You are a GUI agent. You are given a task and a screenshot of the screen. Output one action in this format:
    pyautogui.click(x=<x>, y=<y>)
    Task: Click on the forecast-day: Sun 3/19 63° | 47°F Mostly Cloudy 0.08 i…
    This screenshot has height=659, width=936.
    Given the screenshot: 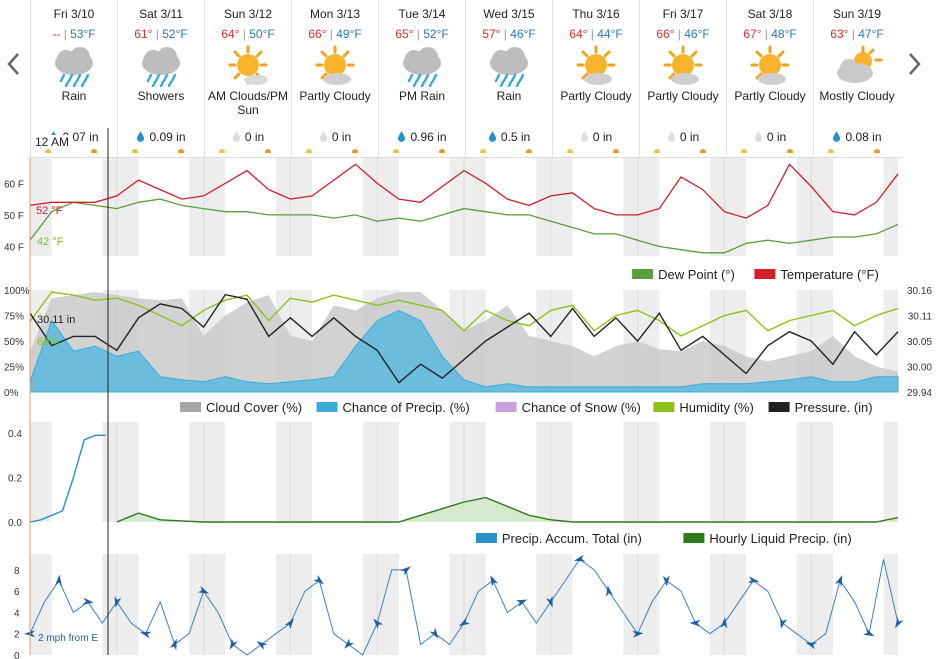 What is the action you would take?
    pyautogui.click(x=856, y=78)
    